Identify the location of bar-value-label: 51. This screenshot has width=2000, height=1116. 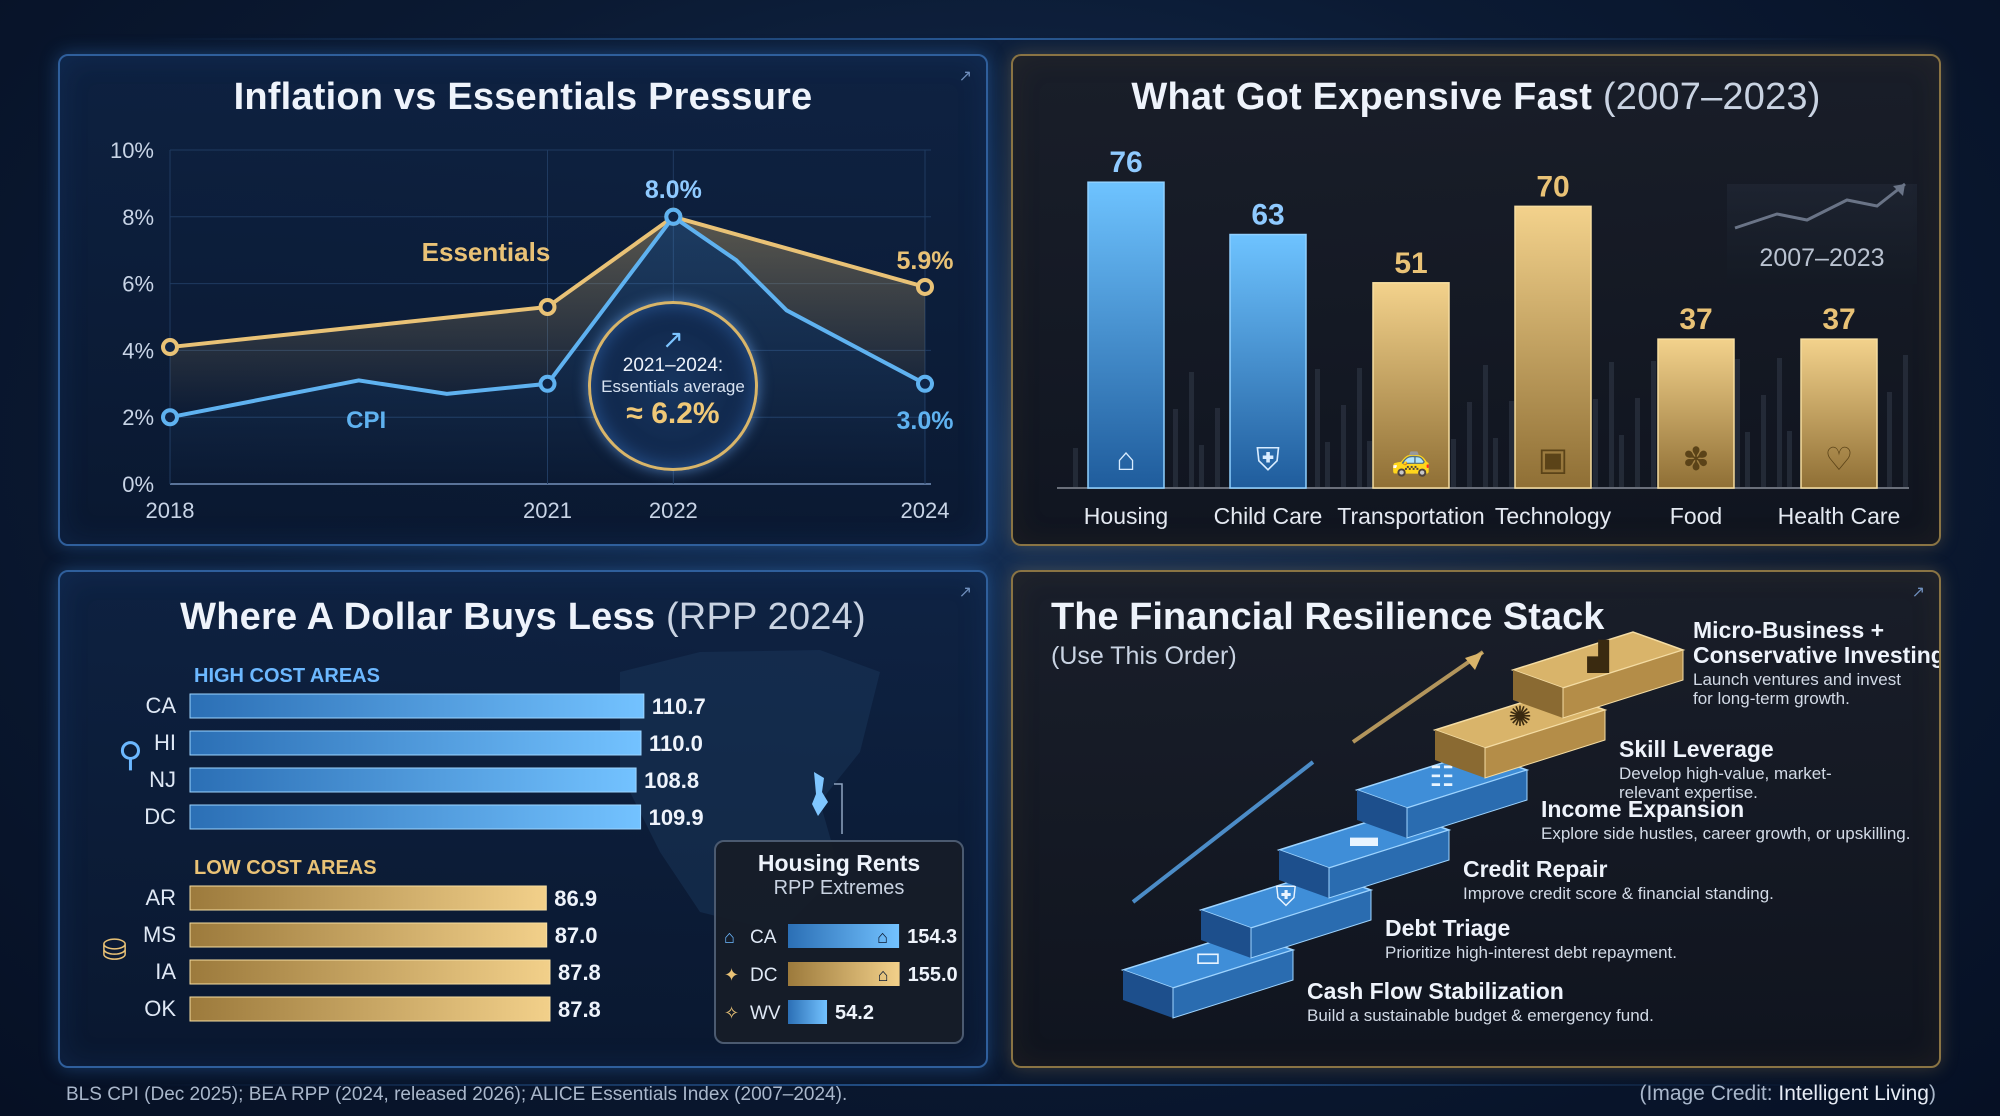
(1410, 263).